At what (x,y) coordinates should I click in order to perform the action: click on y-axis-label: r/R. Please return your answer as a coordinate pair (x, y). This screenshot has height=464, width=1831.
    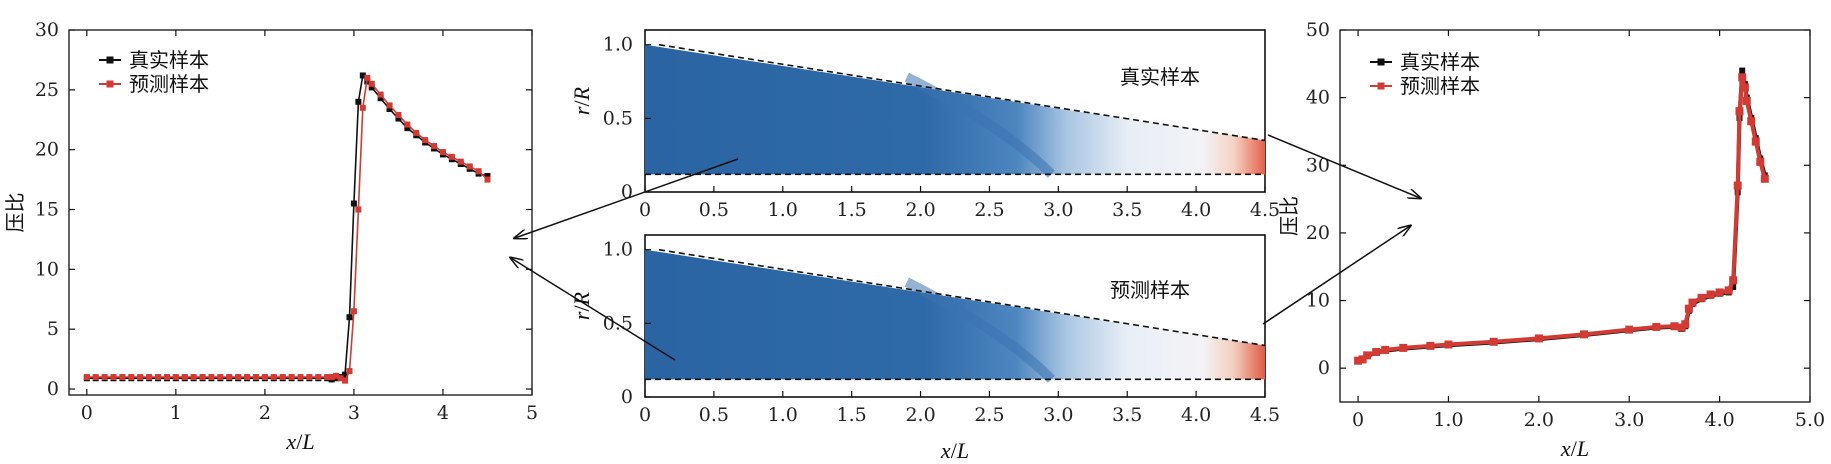
    Looking at the image, I should click on (581, 305).